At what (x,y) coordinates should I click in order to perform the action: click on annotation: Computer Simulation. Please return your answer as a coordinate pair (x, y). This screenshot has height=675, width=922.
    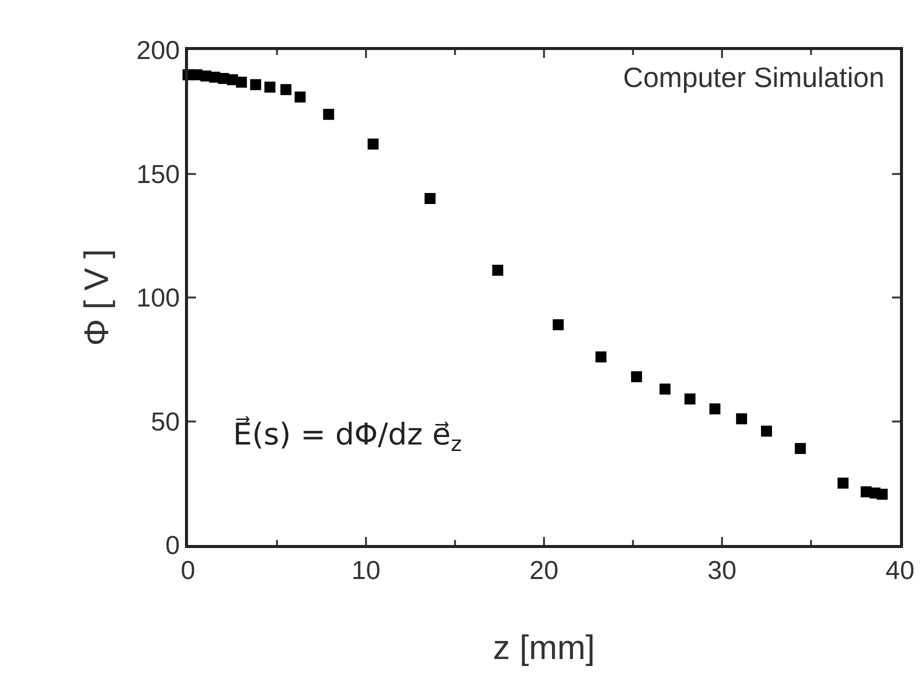
    Looking at the image, I should click on (753, 77).